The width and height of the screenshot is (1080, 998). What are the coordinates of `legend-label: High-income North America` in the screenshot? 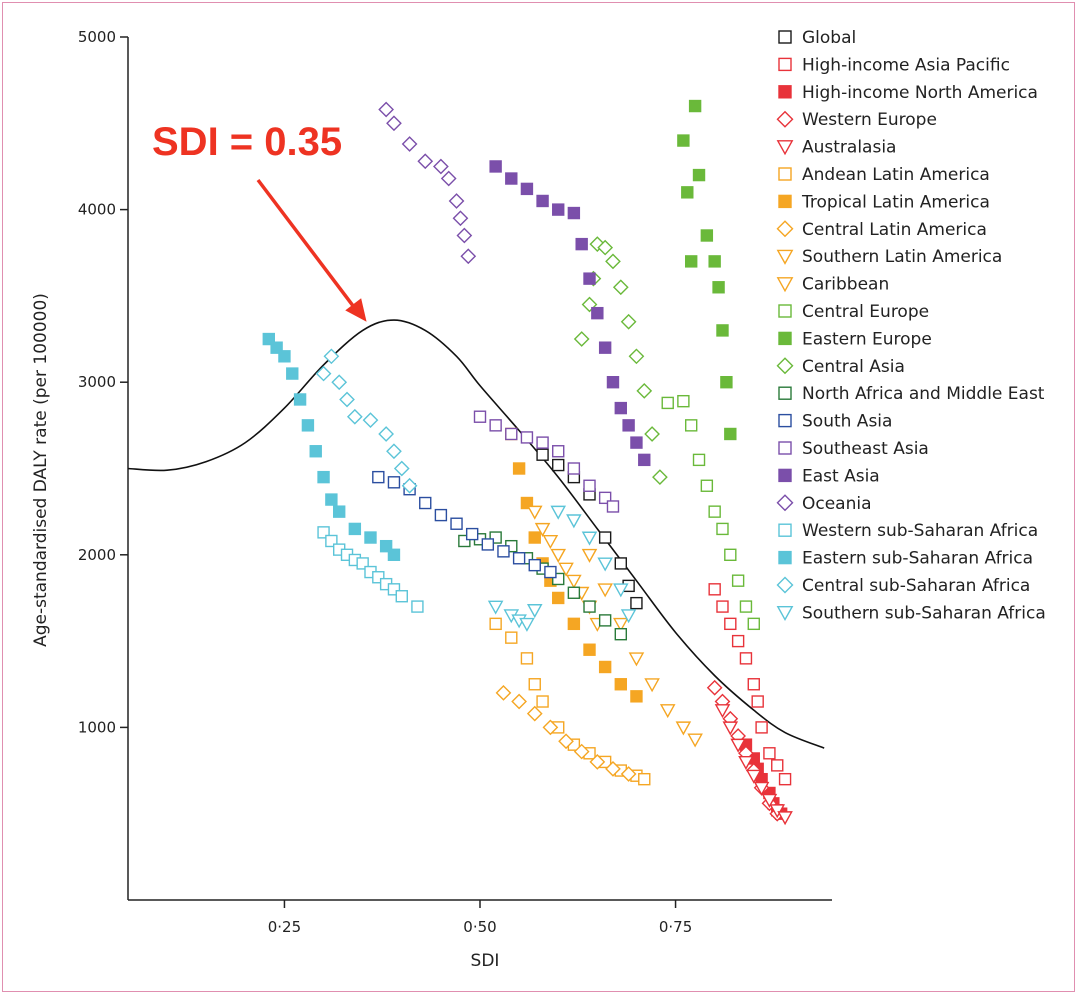 It's located at (920, 93).